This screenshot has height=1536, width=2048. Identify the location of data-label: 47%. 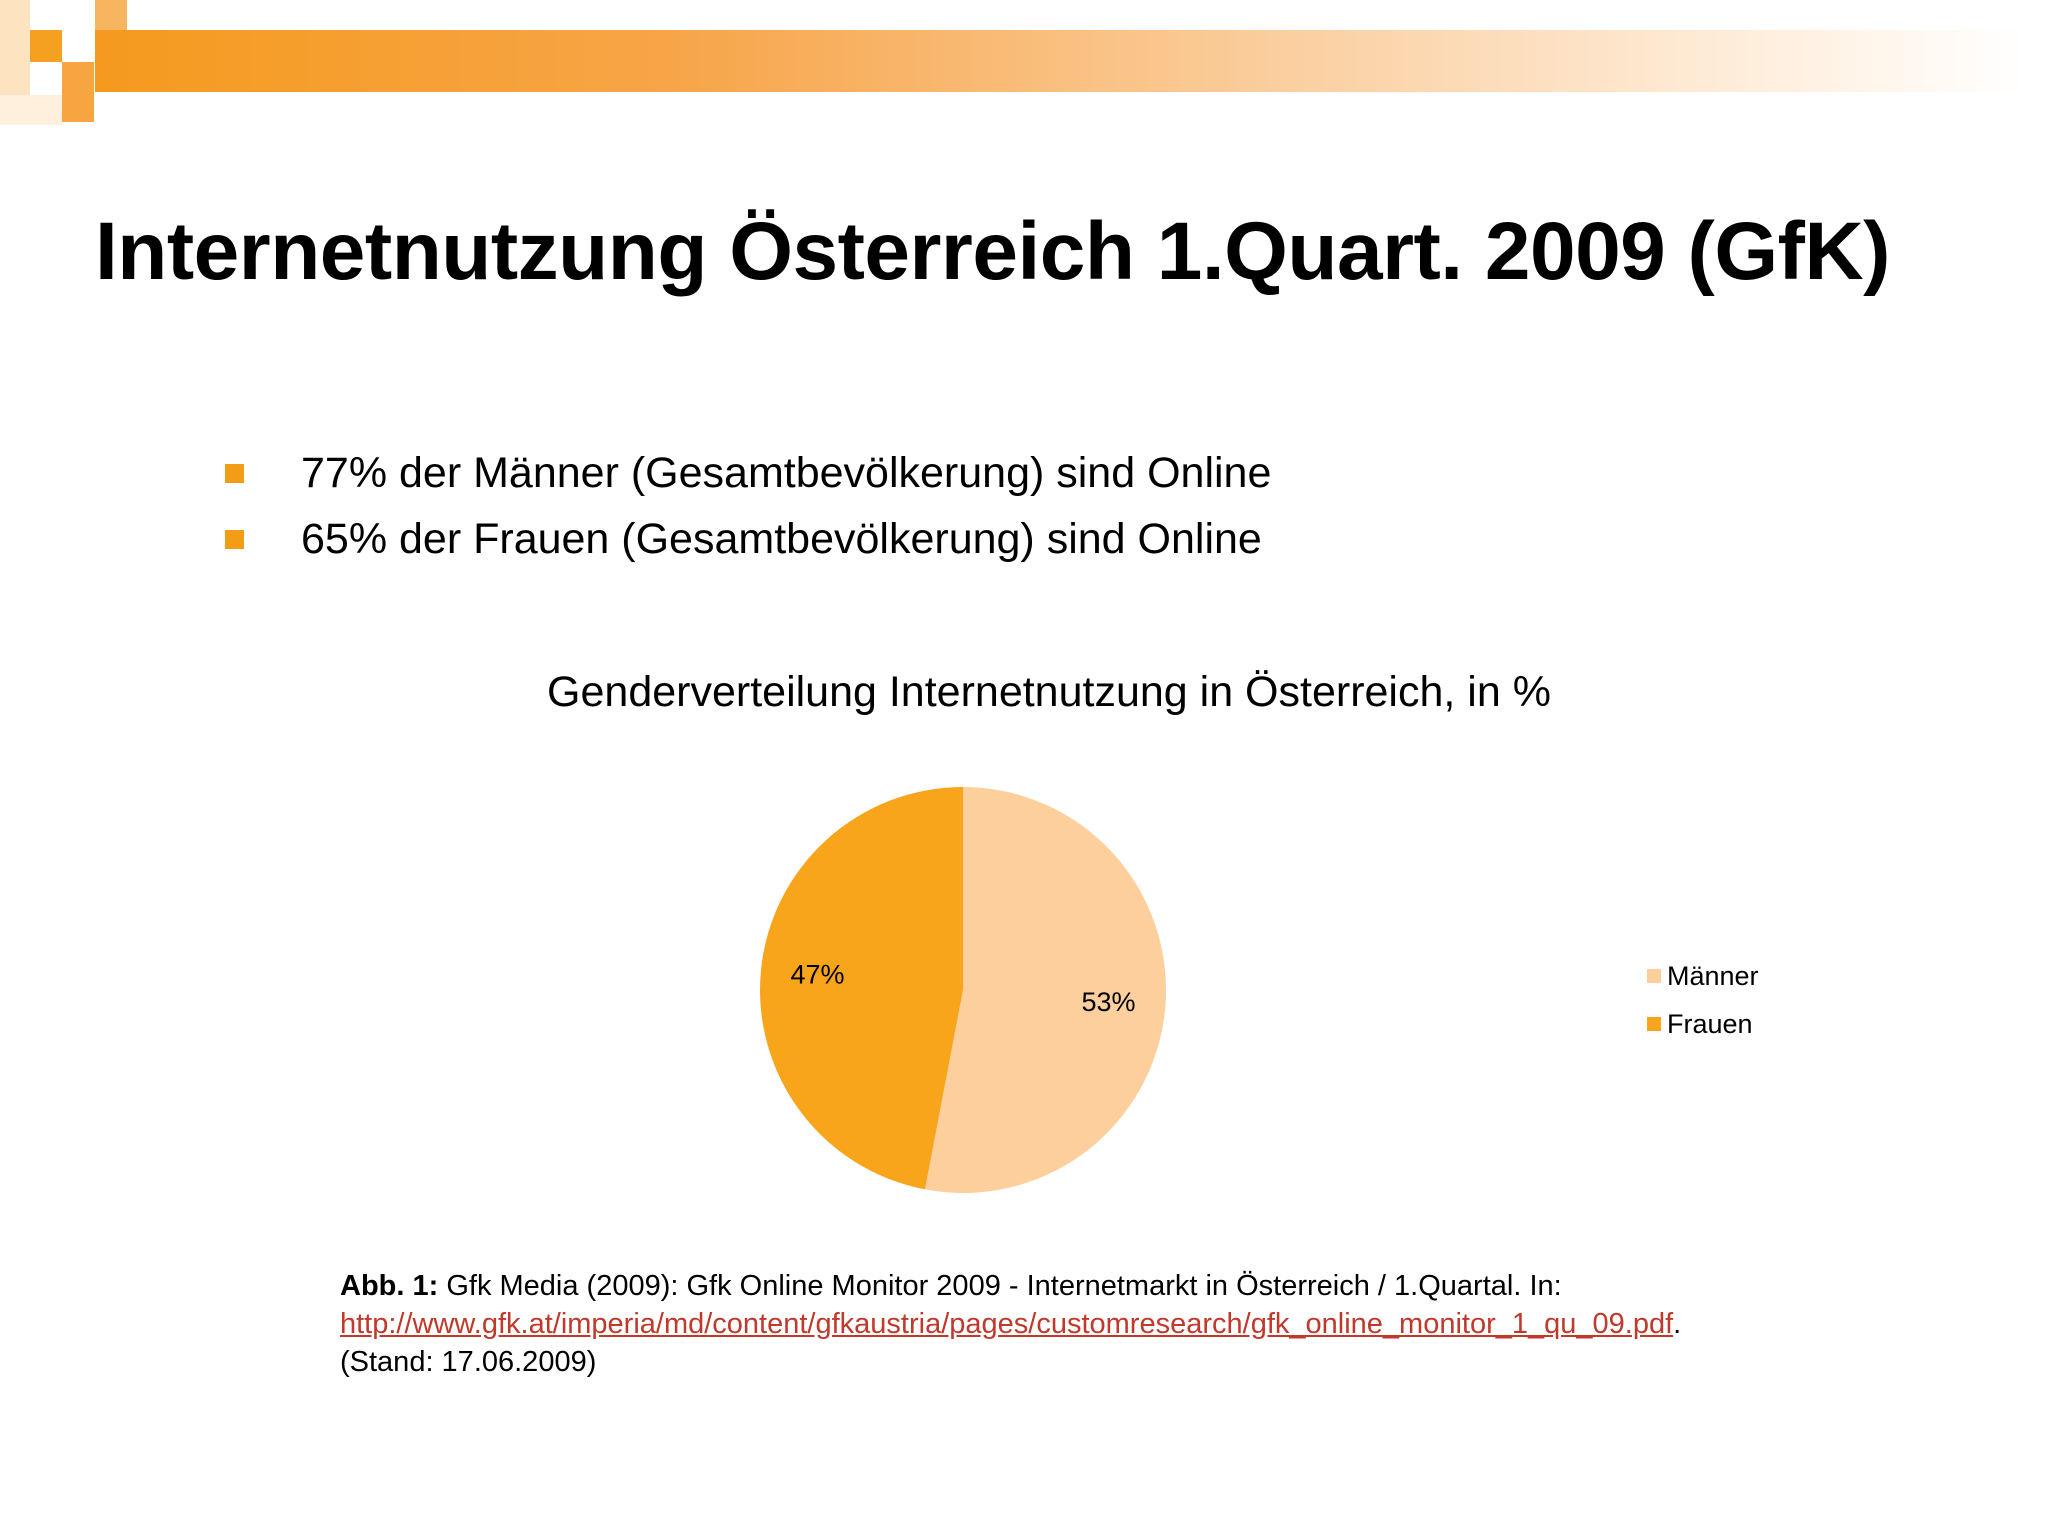
(817, 974).